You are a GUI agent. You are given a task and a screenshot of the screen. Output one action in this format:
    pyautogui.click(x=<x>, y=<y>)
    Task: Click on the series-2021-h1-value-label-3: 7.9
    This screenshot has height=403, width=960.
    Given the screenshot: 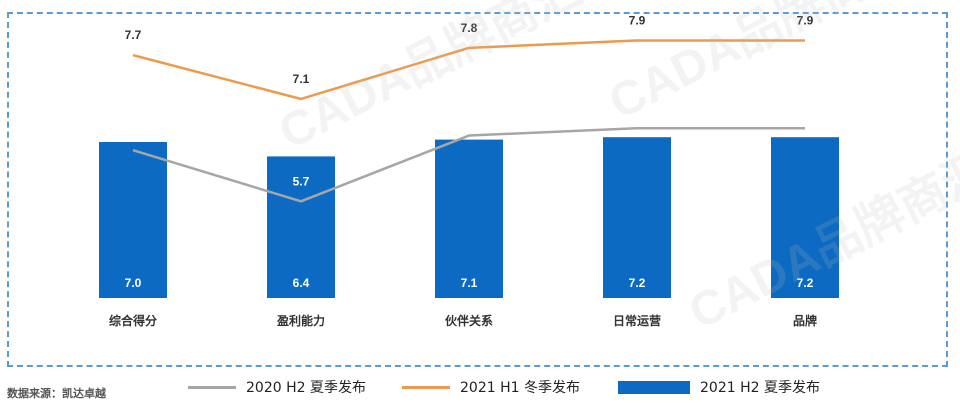 What is the action you would take?
    pyautogui.click(x=637, y=21)
    